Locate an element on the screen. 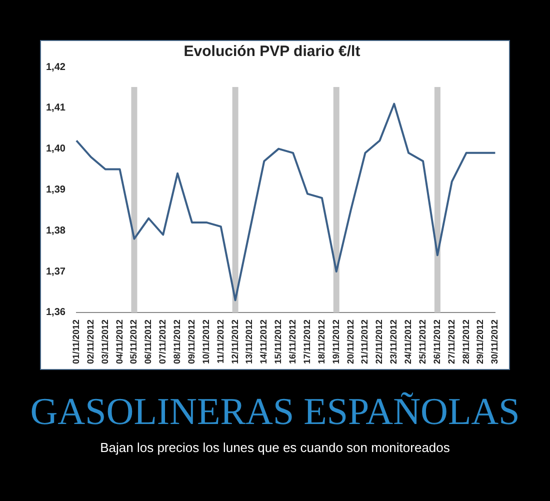  text: GASOLINERAS ESPAÑOLAS is located at coordinates (275, 412).